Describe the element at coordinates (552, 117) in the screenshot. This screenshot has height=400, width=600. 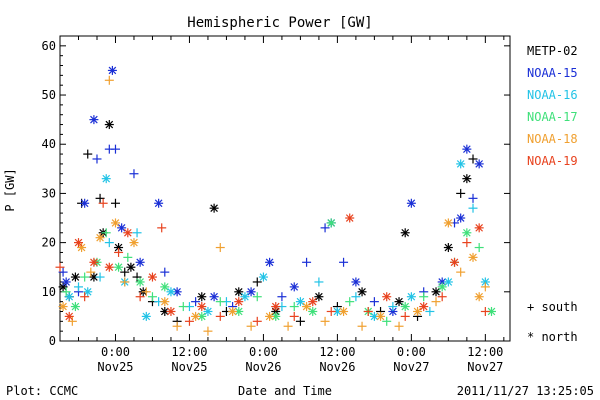
I see `legend-entry: NOAA-17` at that location.